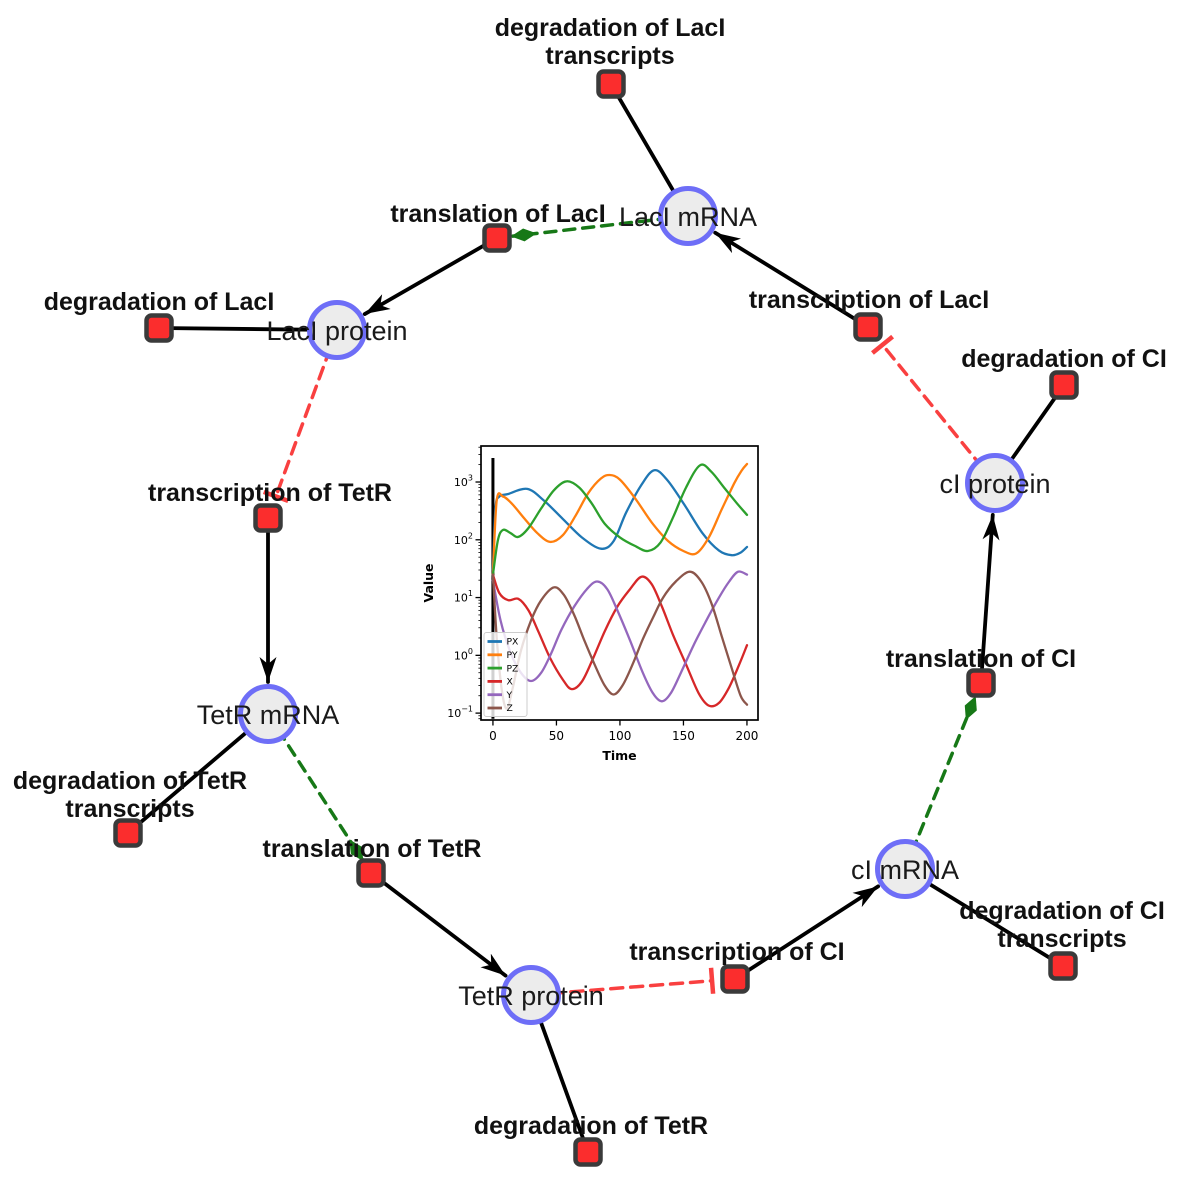  I want to click on reaction-label-deg-laci: degradation of LacI, so click(159, 302).